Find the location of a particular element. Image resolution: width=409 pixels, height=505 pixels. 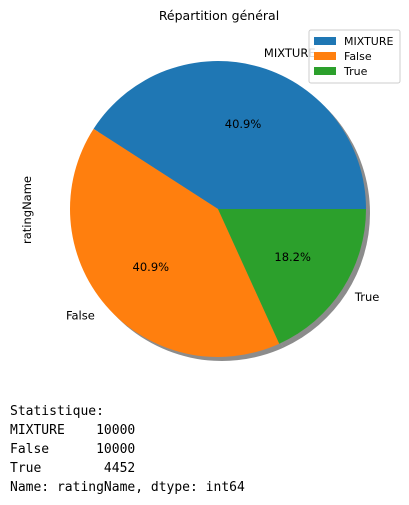

output-line: False 10000 is located at coordinates (73, 449).